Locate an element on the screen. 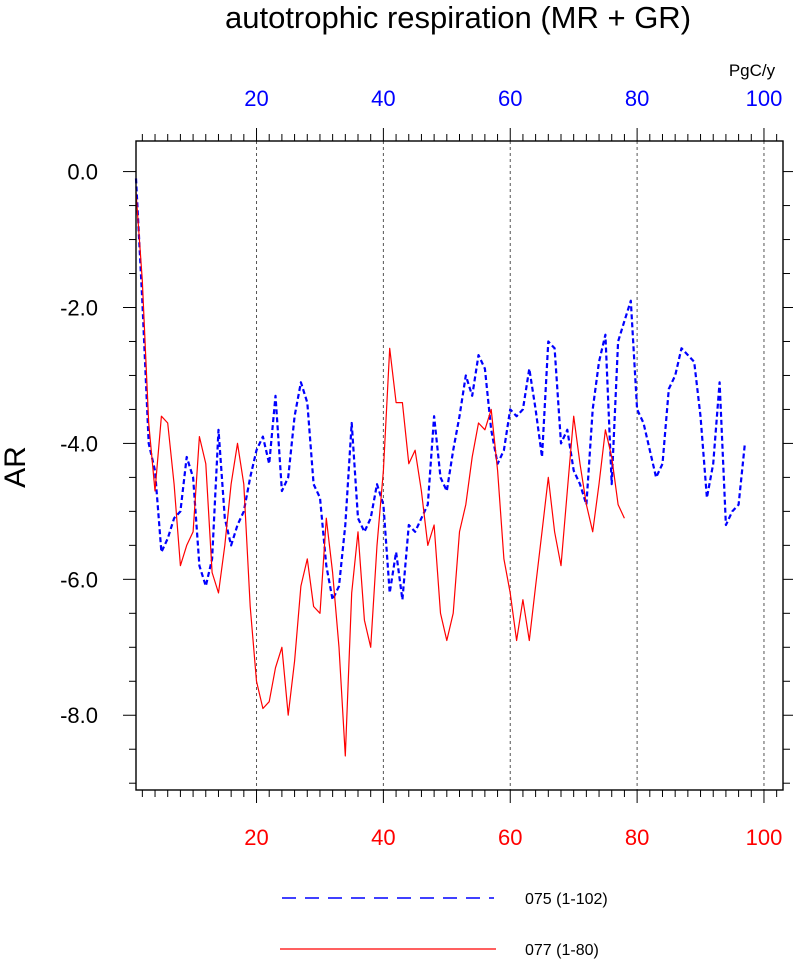 The height and width of the screenshot is (963, 793). bottom-tick-label: 60 is located at coordinates (510, 837).